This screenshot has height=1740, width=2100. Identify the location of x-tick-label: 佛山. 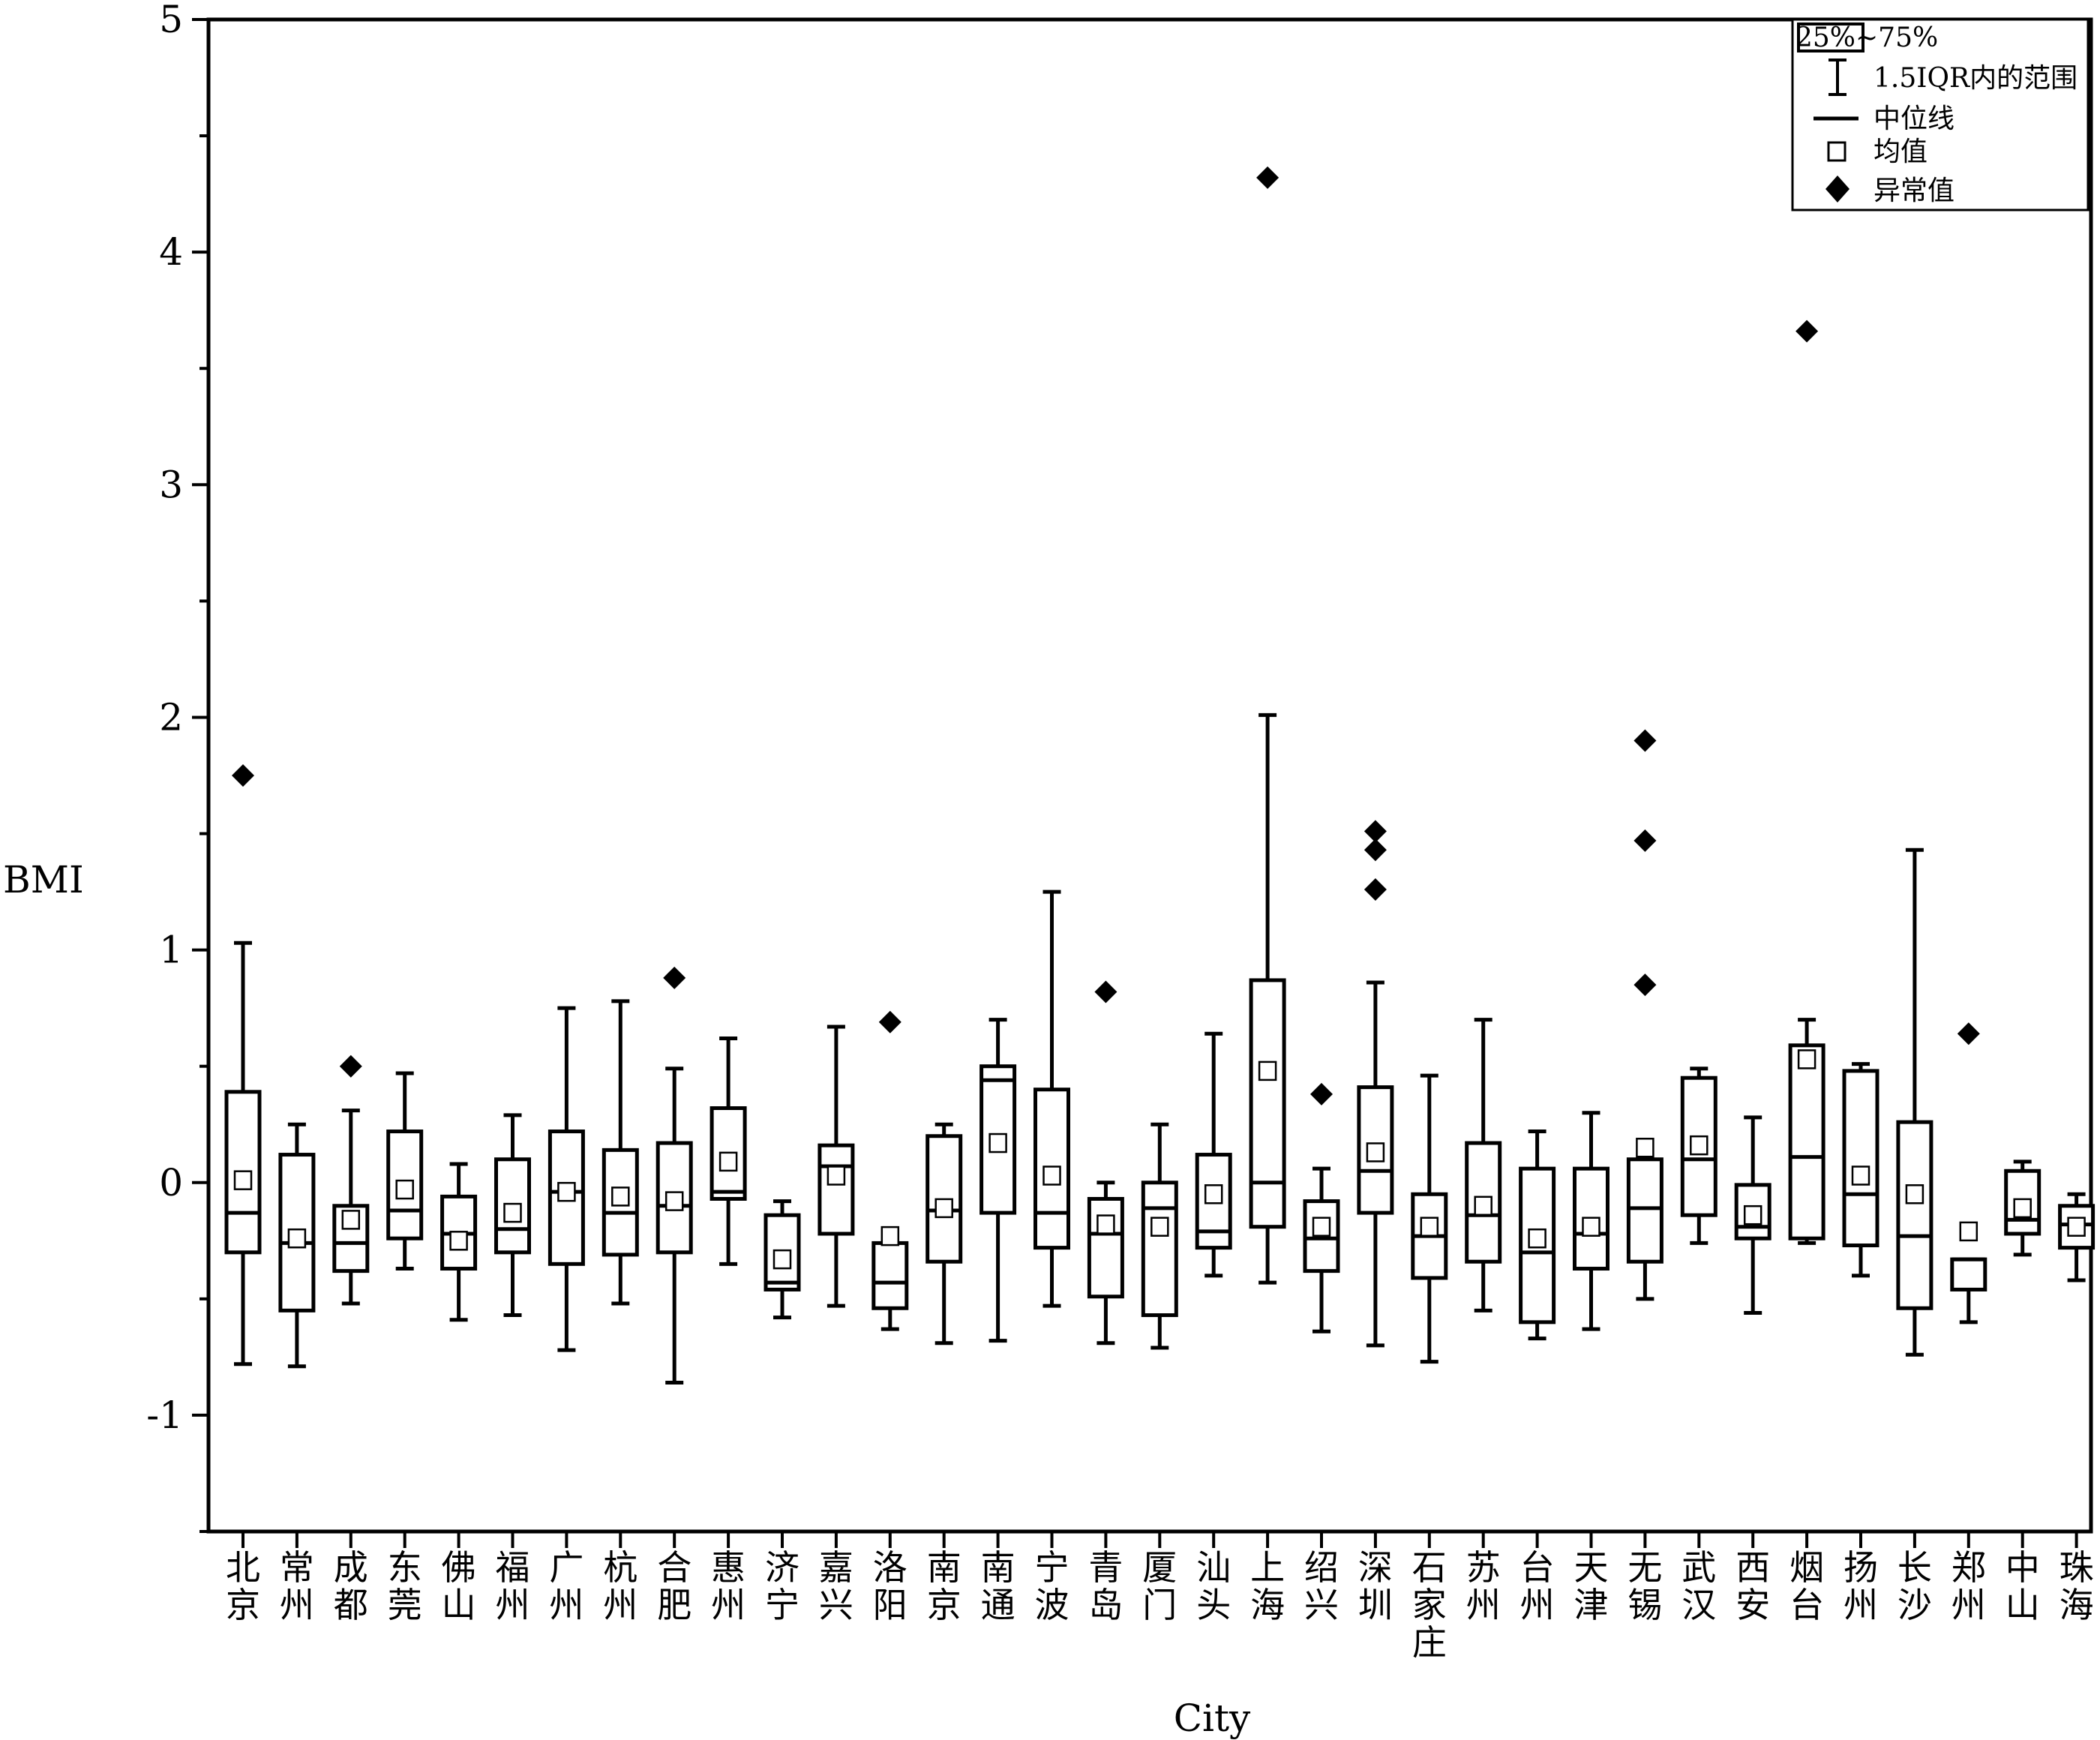
(459, 1586).